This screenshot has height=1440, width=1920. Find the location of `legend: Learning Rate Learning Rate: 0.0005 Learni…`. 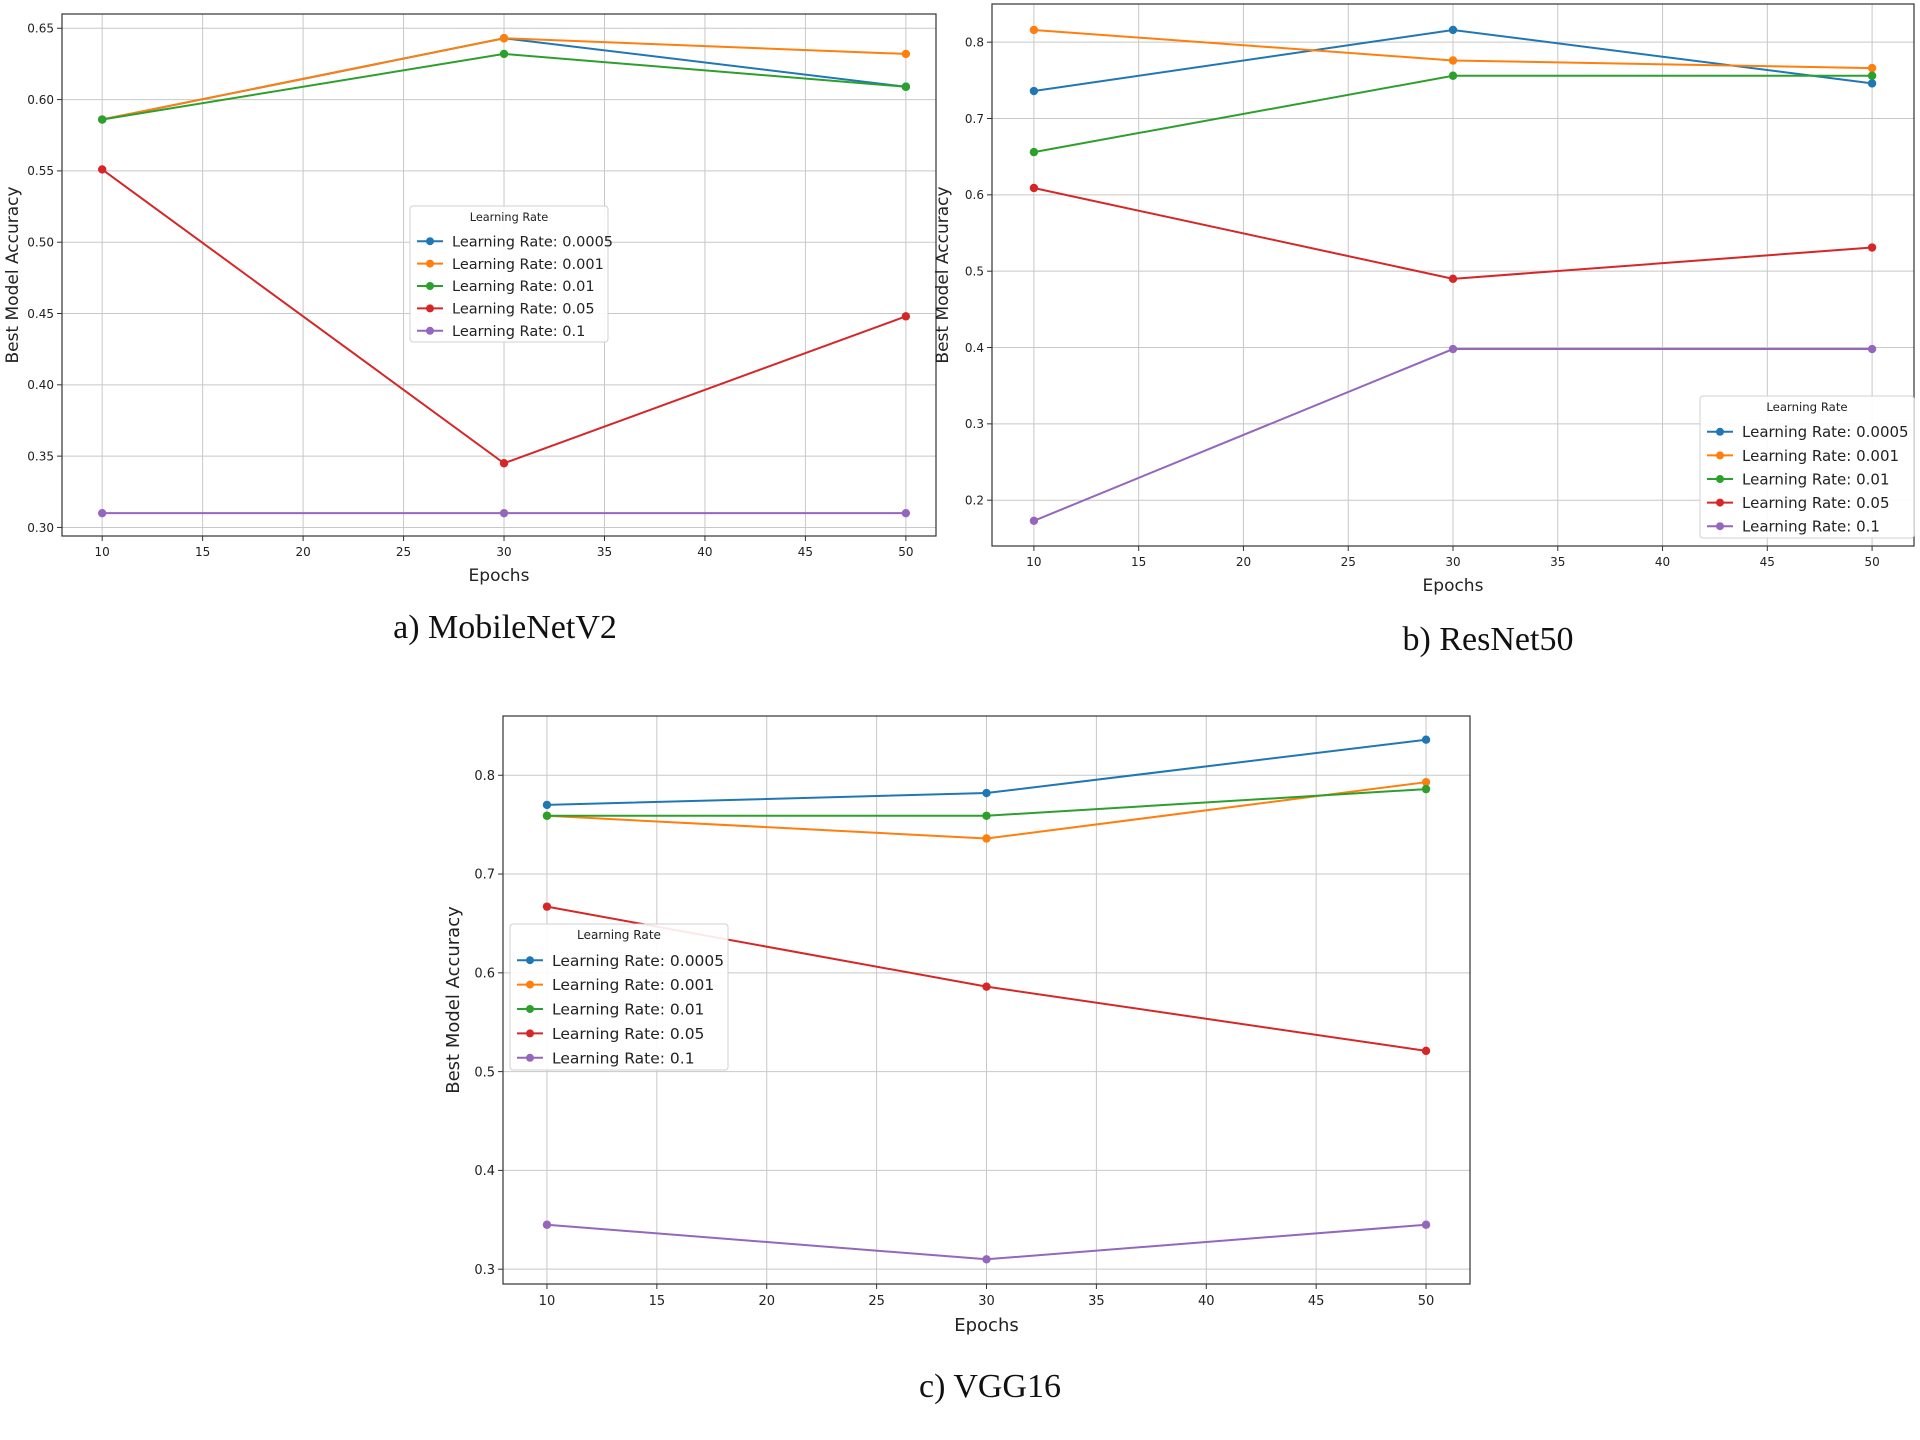

legend: Learning Rate Learning Rate: 0.0005 Learni… is located at coordinates (619, 997).